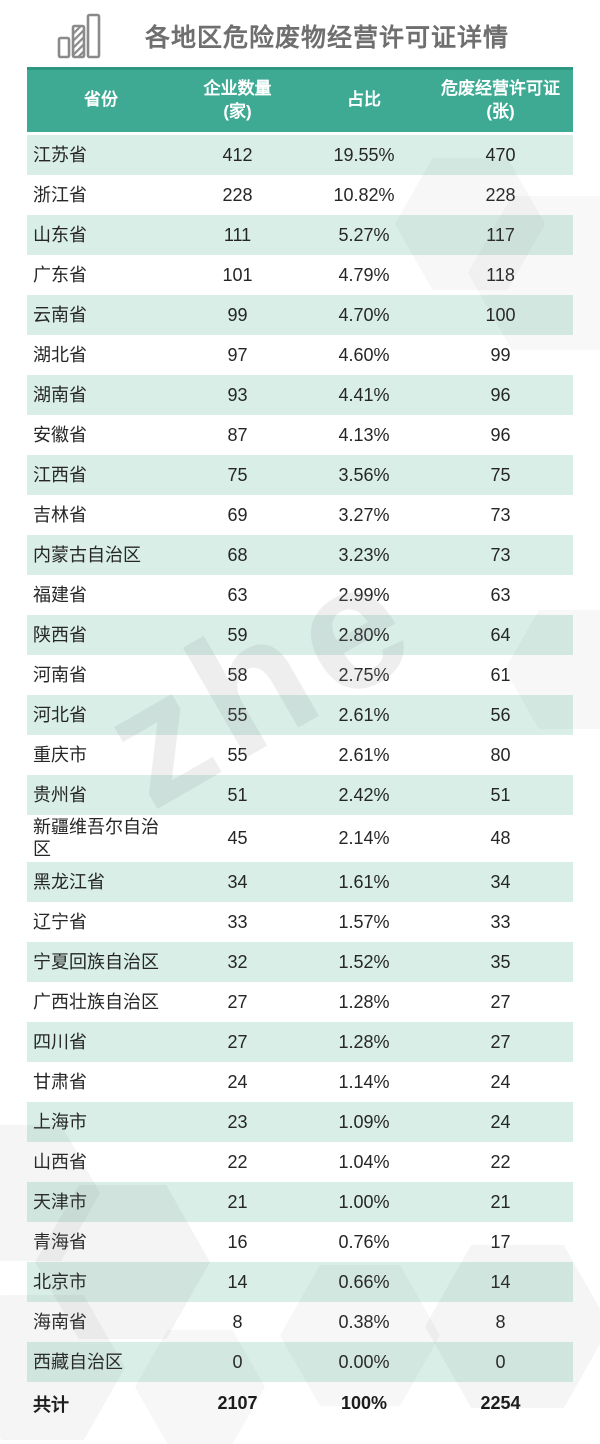 This screenshot has width=600, height=1444. What do you see at coordinates (83, 36) in the screenshot?
I see `bar-chart-icon` at bounding box center [83, 36].